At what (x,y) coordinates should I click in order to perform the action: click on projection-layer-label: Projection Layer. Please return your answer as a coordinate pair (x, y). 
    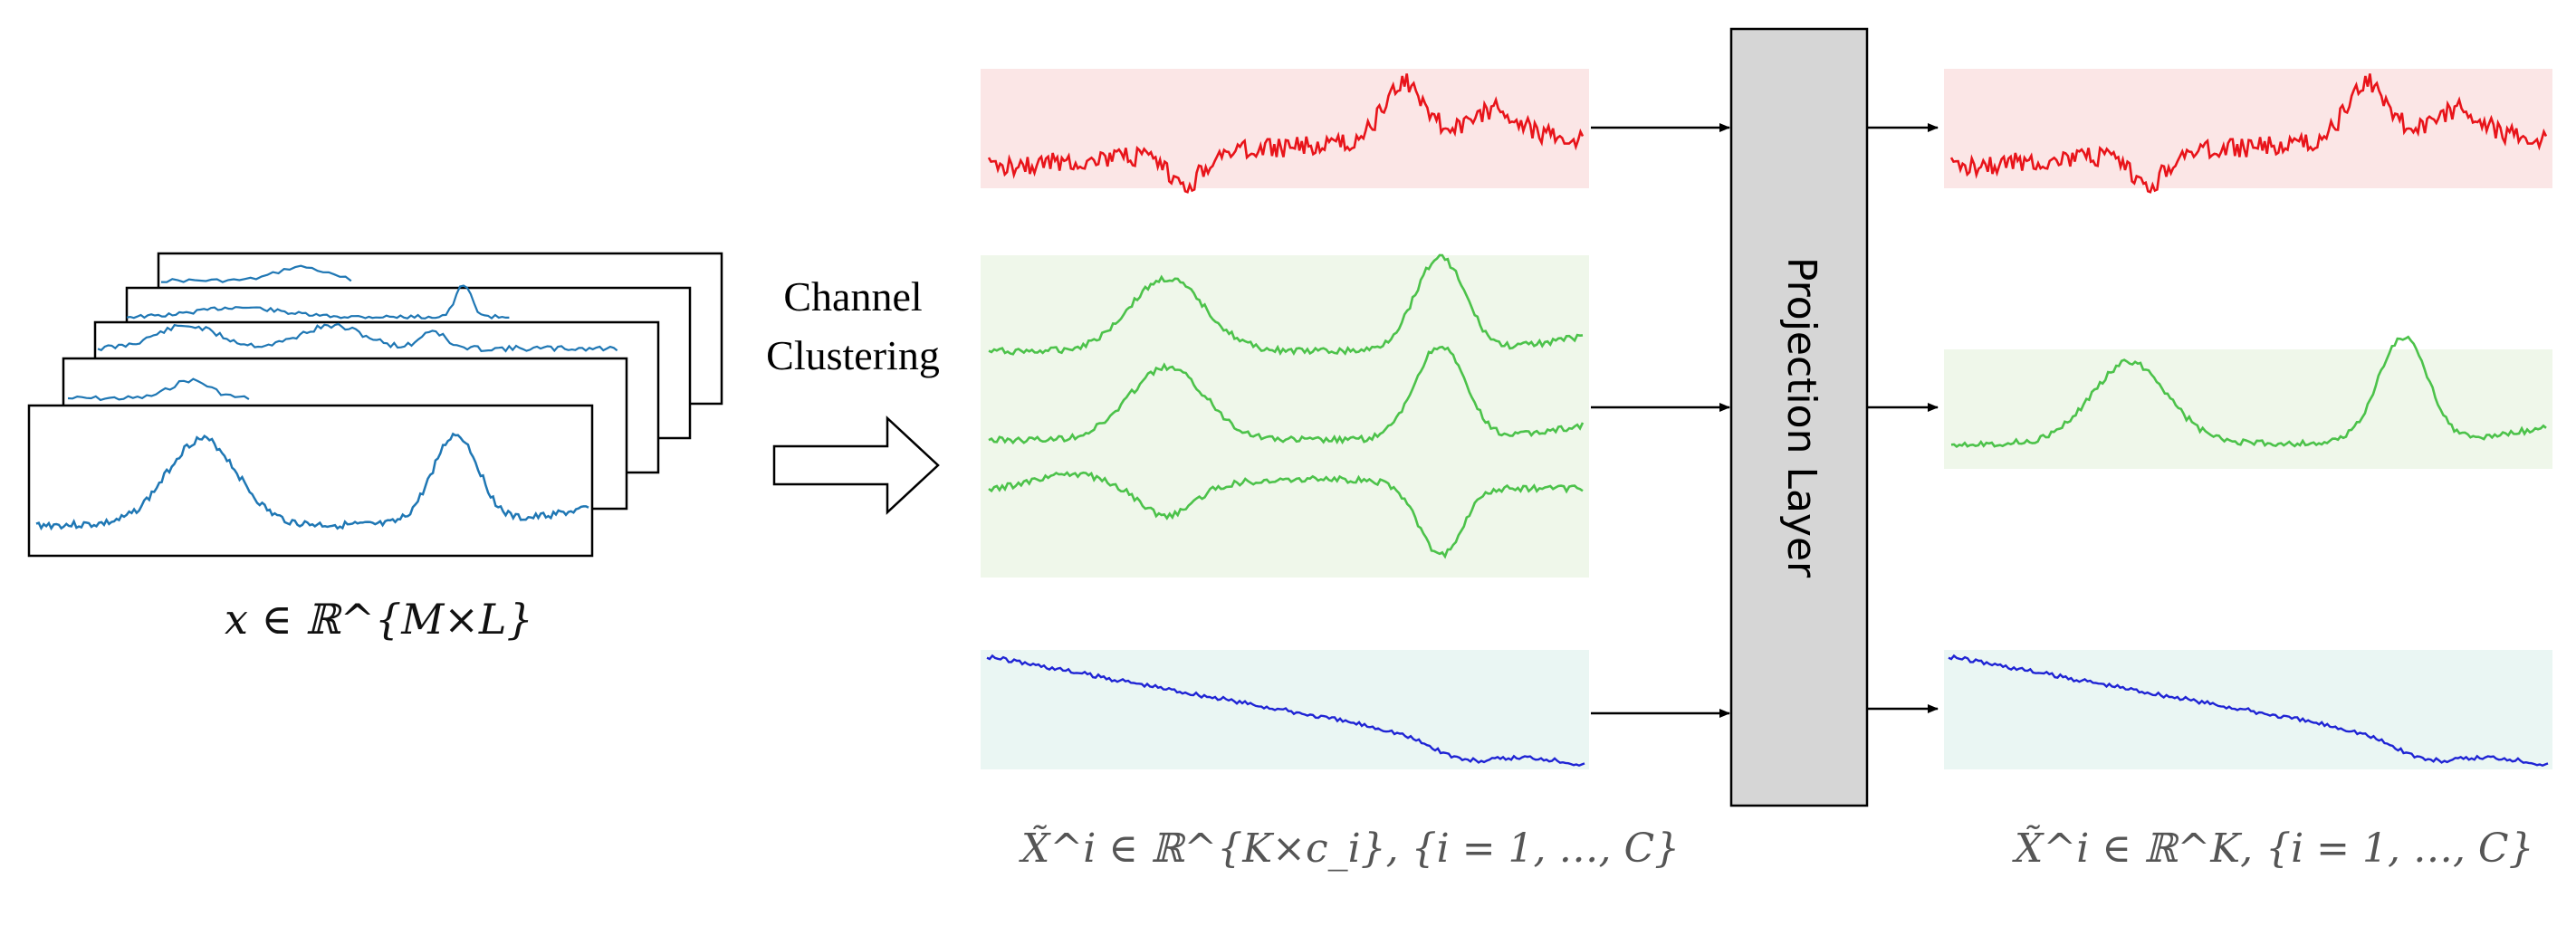
    Looking at the image, I should click on (1801, 417).